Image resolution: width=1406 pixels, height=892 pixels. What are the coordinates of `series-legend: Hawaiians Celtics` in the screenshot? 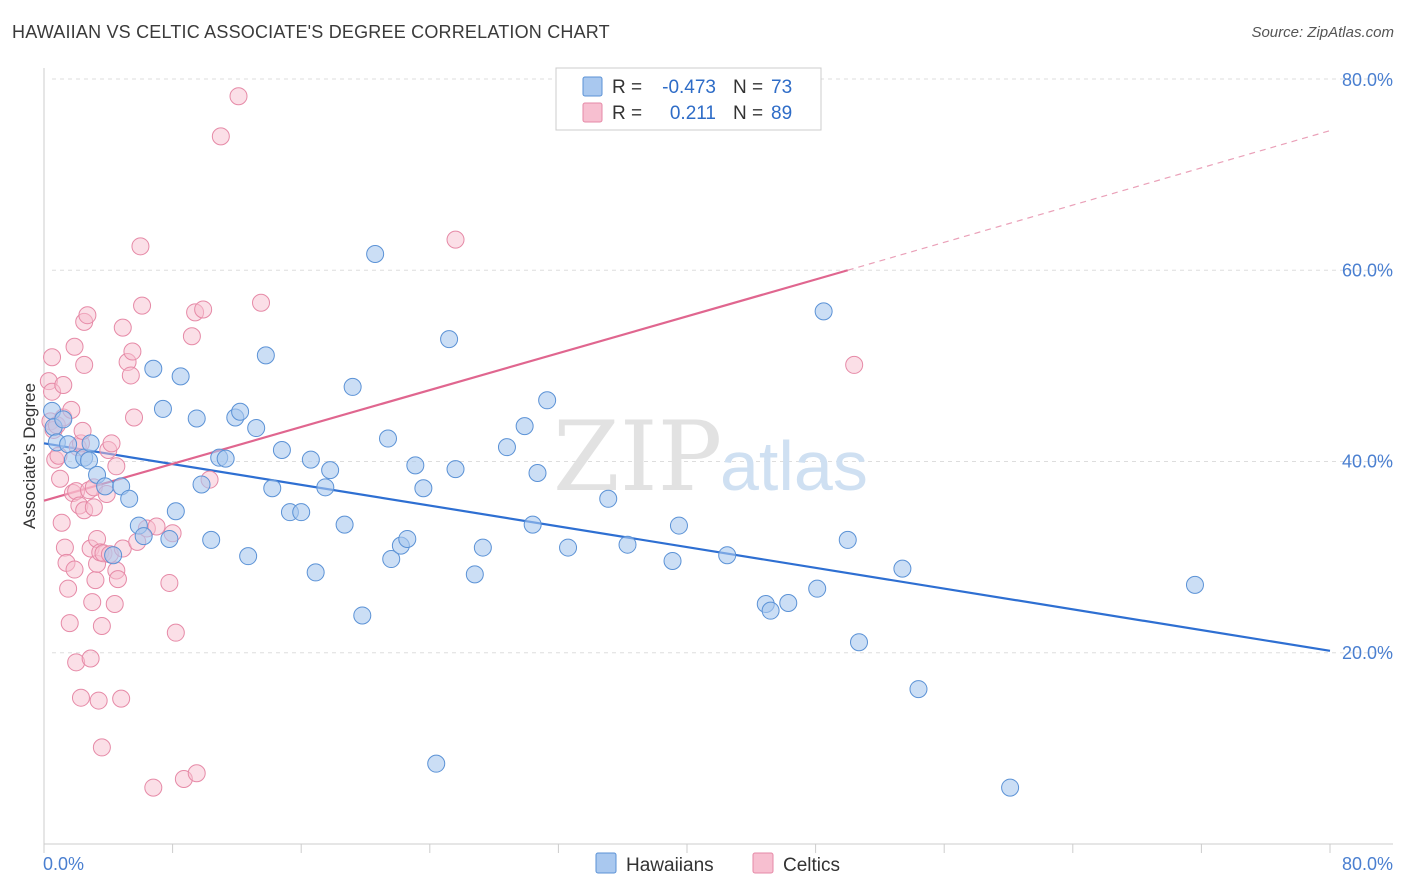 It's located at (717, 864).